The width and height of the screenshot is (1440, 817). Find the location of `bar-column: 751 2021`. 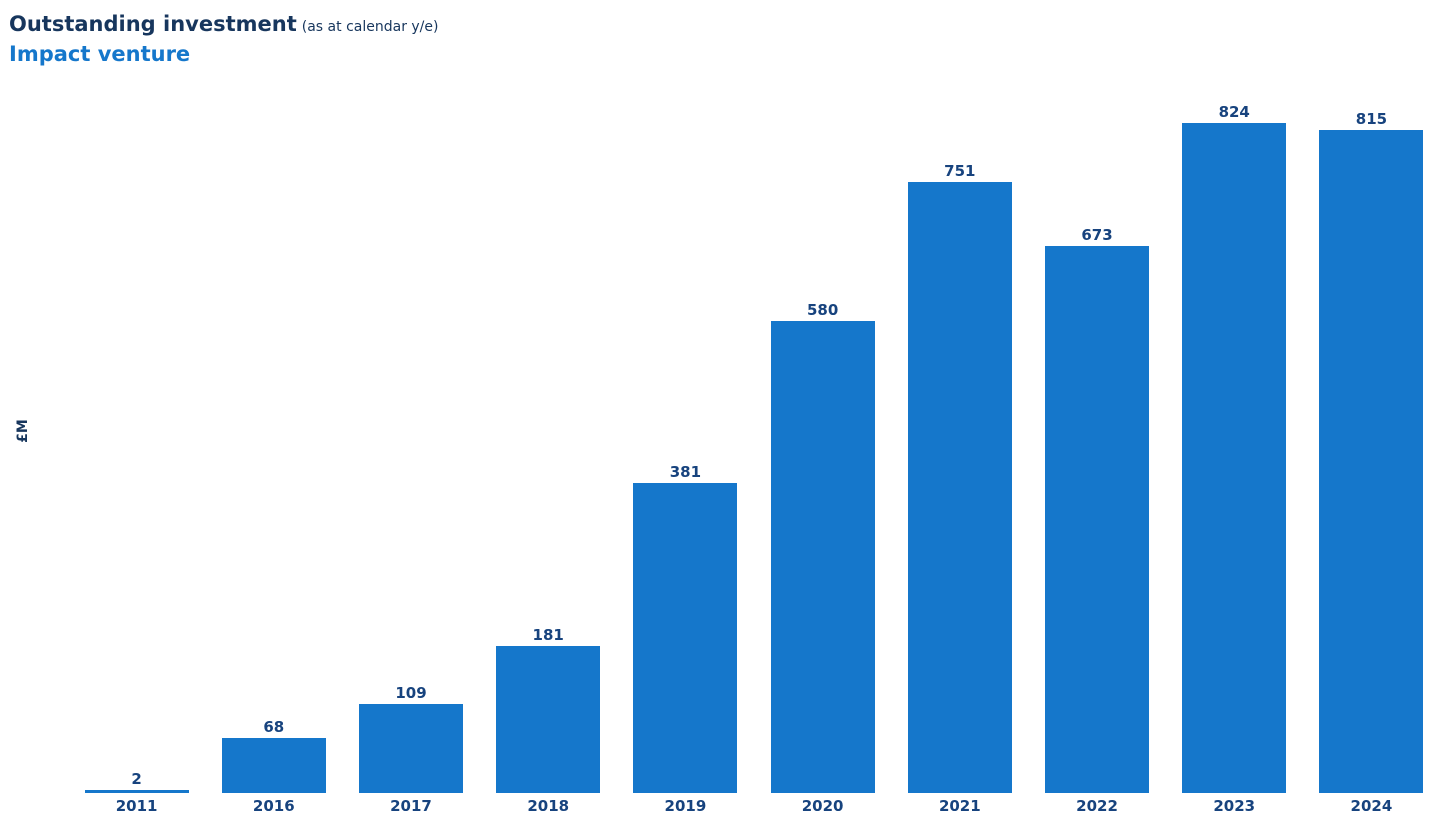

bar-column: 751 2021 is located at coordinates (959, 458).